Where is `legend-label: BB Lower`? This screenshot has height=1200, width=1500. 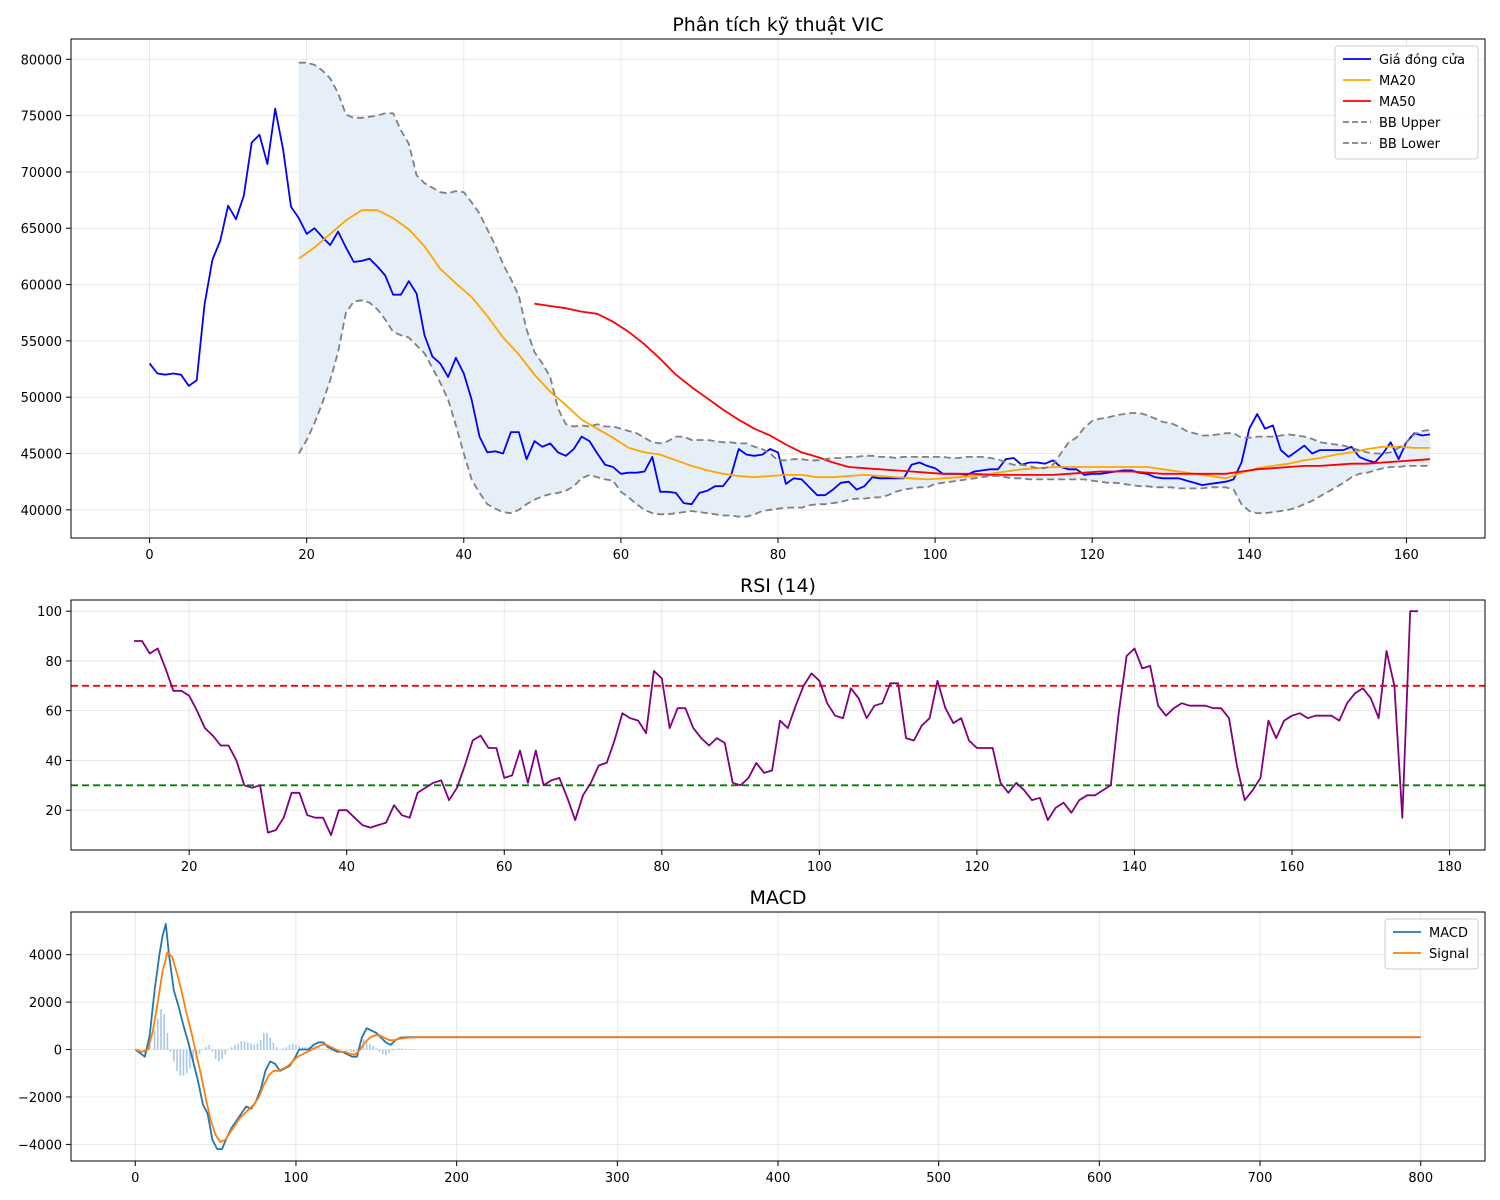 legend-label: BB Lower is located at coordinates (1410, 144).